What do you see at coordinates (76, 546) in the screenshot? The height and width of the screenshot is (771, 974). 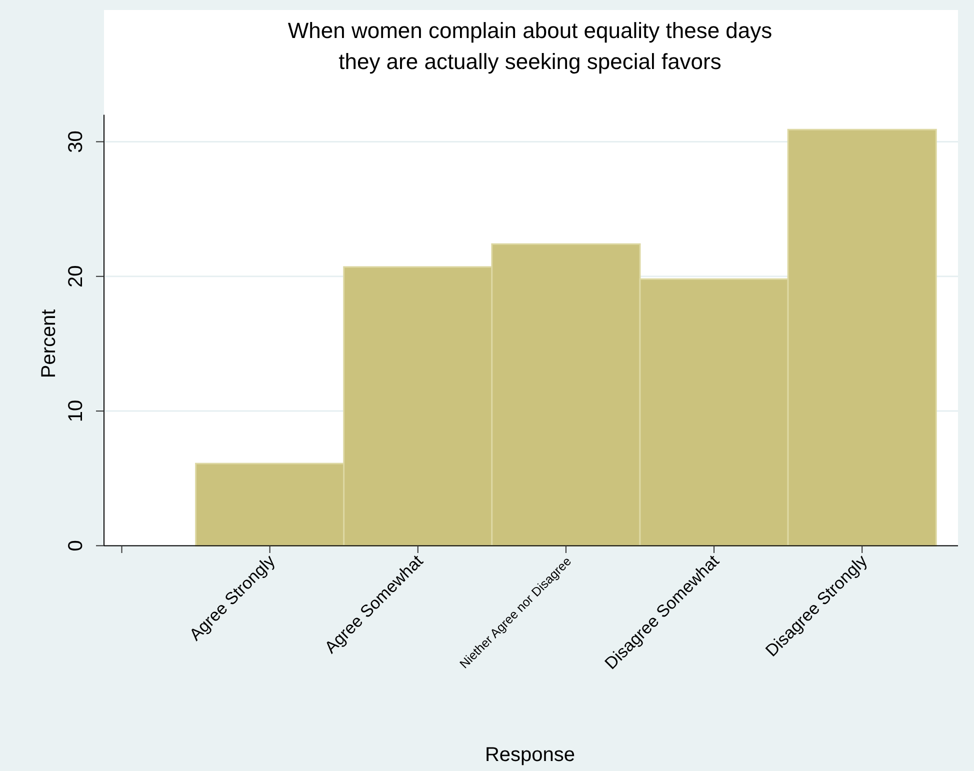 I see `y-tick-label: 0` at bounding box center [76, 546].